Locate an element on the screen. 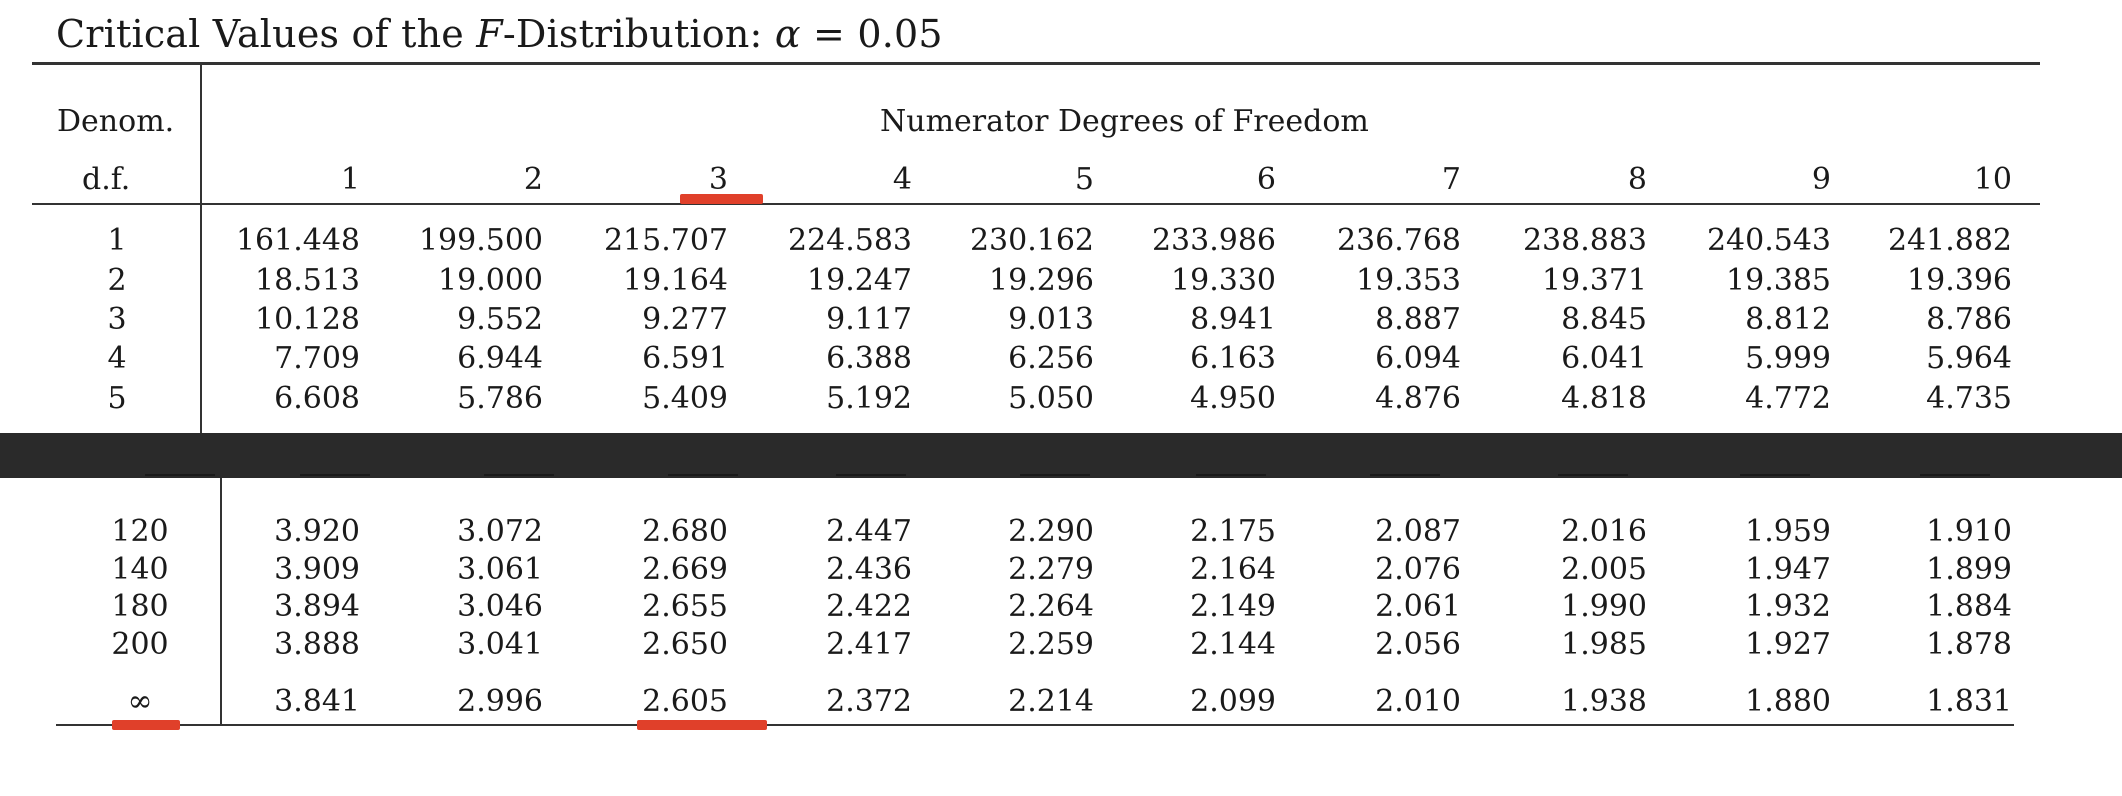 The image size is (2122, 796). table-cell: 238.883 is located at coordinates (1584, 240).